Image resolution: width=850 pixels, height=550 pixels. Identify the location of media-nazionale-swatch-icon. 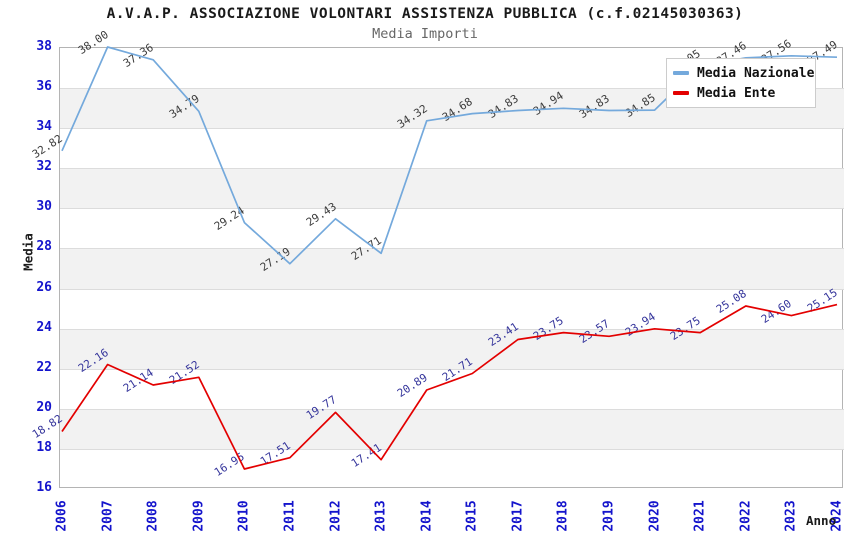
(681, 73).